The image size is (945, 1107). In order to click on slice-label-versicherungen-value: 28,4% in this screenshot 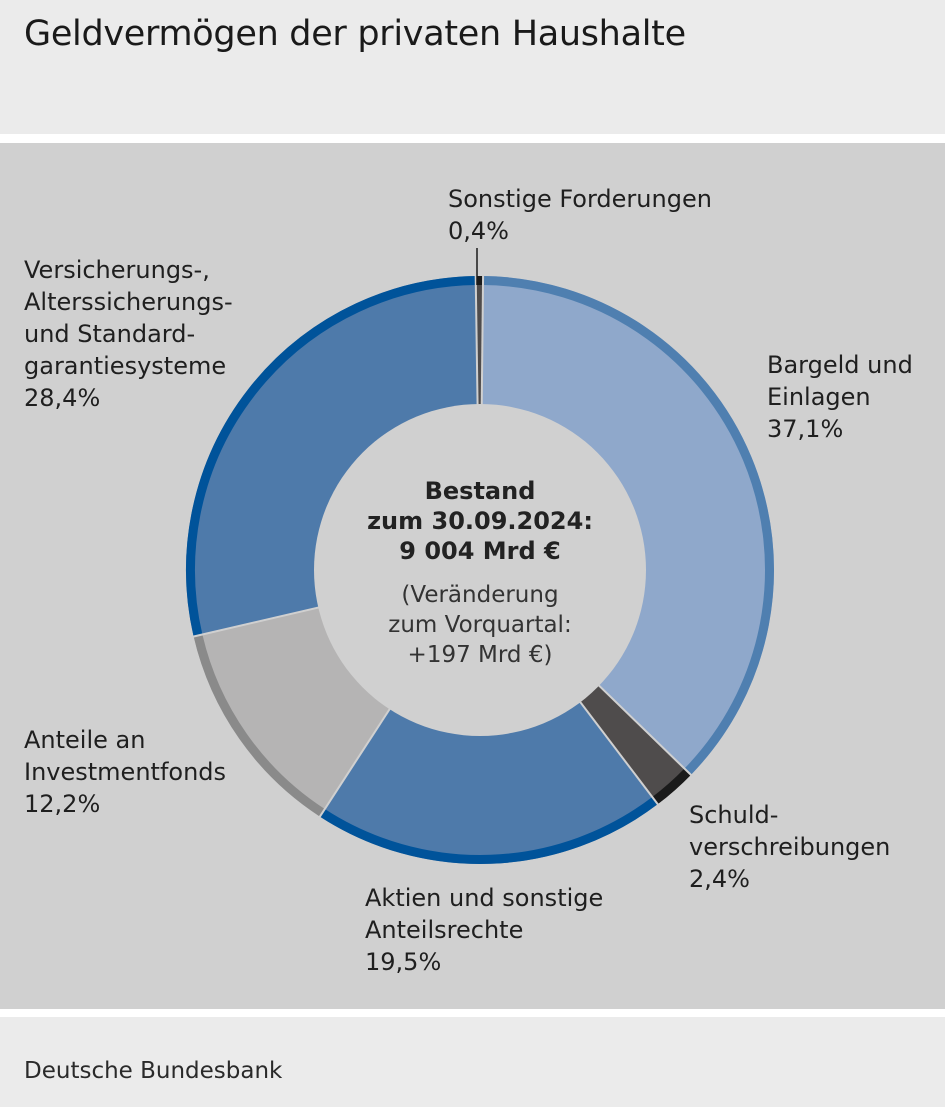, I will do `click(62, 398)`.